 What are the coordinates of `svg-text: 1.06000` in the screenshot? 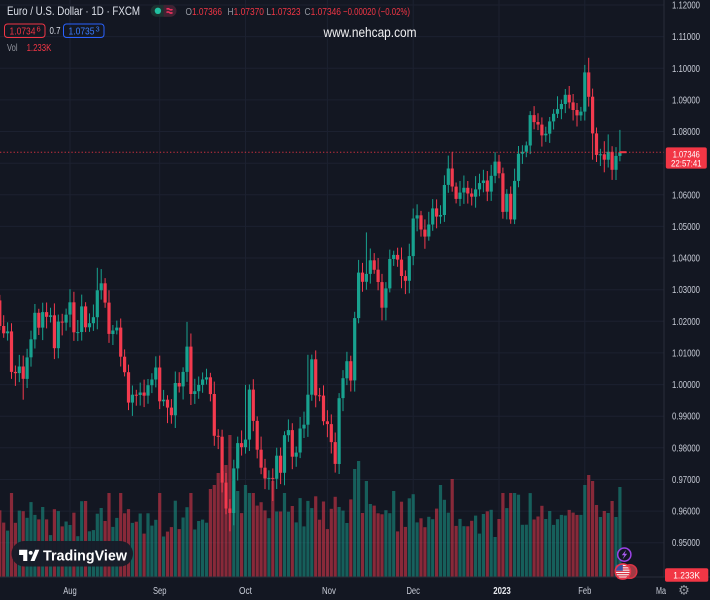 It's located at (686, 195).